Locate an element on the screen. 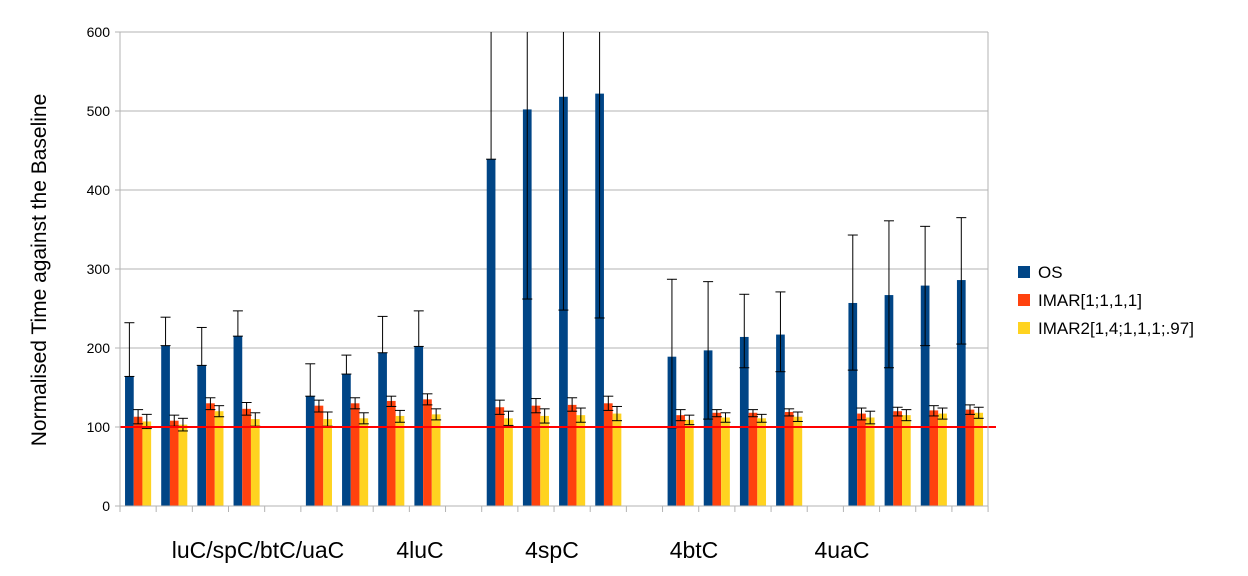 The width and height of the screenshot is (1248, 576). y-tick-label: 300 is located at coordinates (99, 269).